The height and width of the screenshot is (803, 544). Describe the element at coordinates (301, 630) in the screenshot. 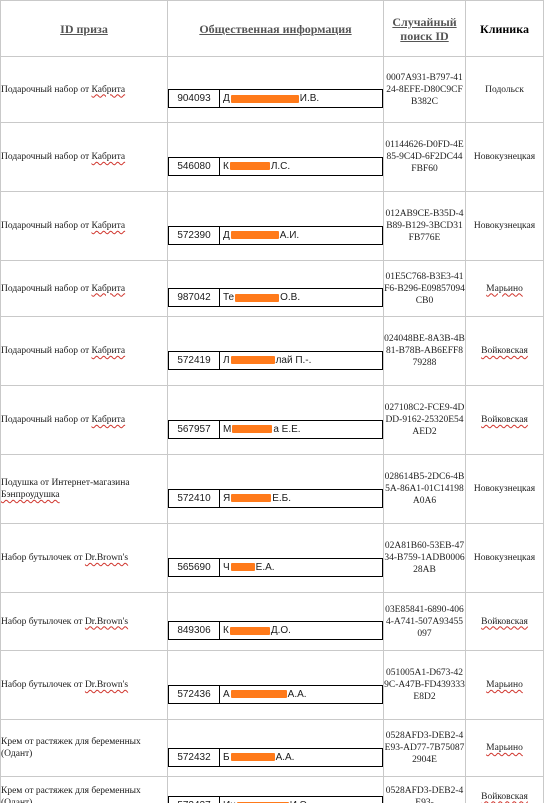

I see `winner-name: К Д.О.` at that location.